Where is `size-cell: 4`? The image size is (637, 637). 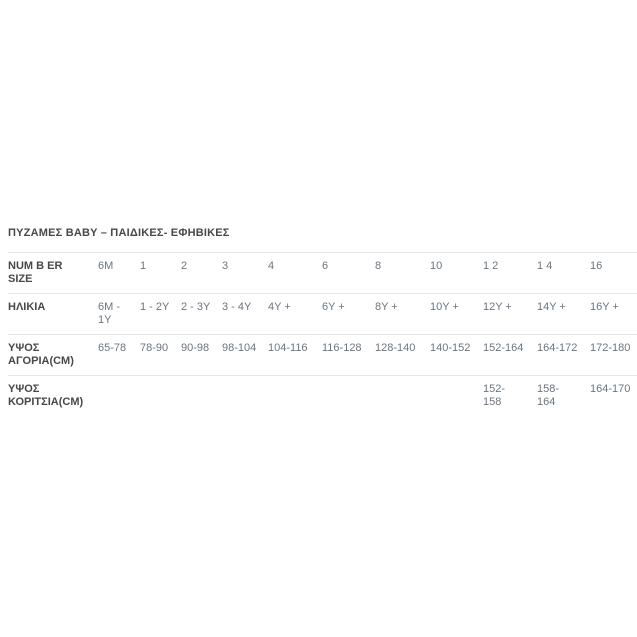 size-cell: 4 is located at coordinates (271, 266).